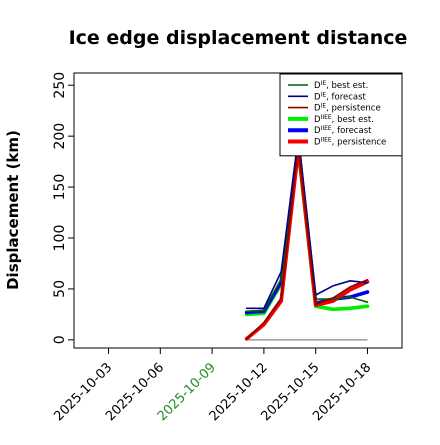 The height and width of the screenshot is (445, 440). Describe the element at coordinates (60, 85) in the screenshot. I see `y-tick-label: 250` at that location.